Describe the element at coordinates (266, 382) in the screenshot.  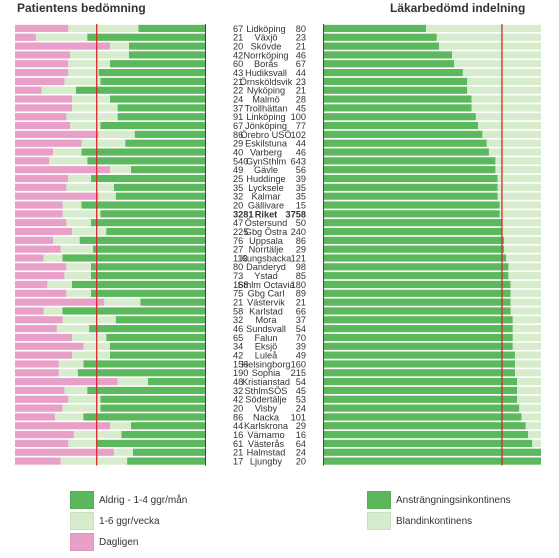
I see `row-clinic-name: Kristianstad` at that location.